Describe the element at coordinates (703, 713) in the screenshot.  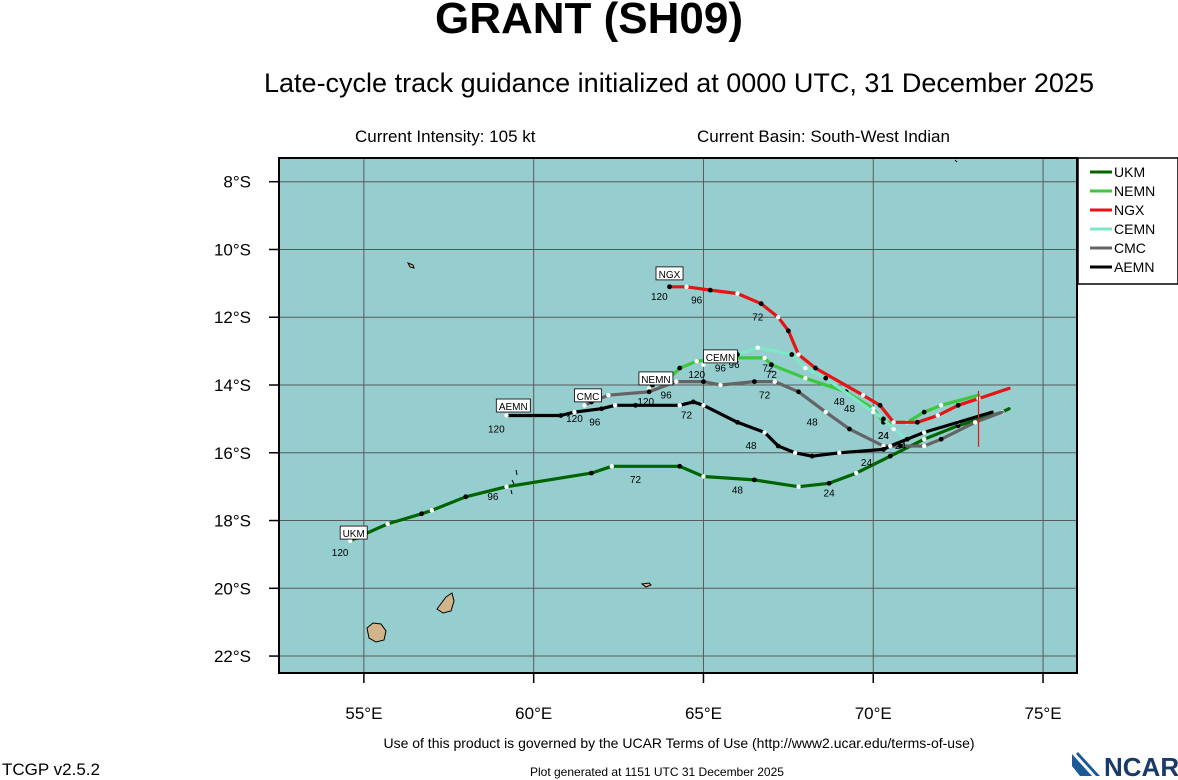
I see `x-tick-label-65: 65°E` at that location.